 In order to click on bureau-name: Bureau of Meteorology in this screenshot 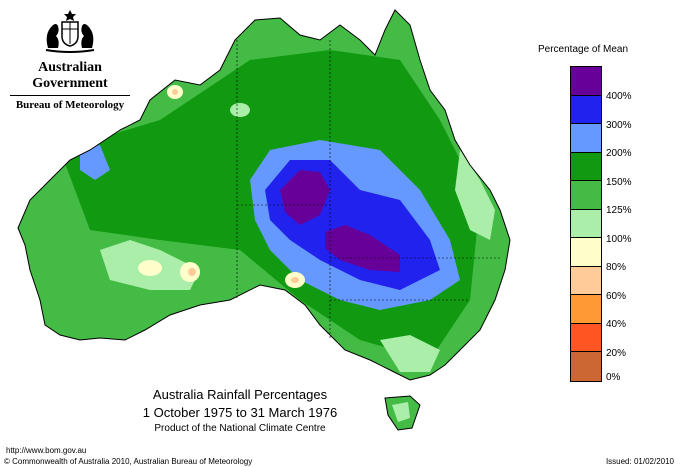, I will do `click(70, 105)`.